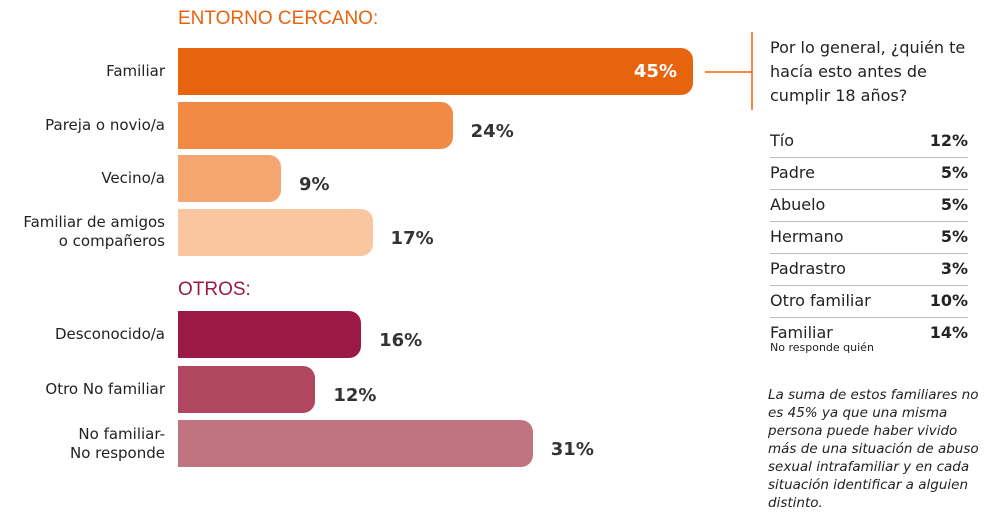 This screenshot has width=998, height=525. Describe the element at coordinates (355, 395) in the screenshot. I see `value-label: 12%` at that location.